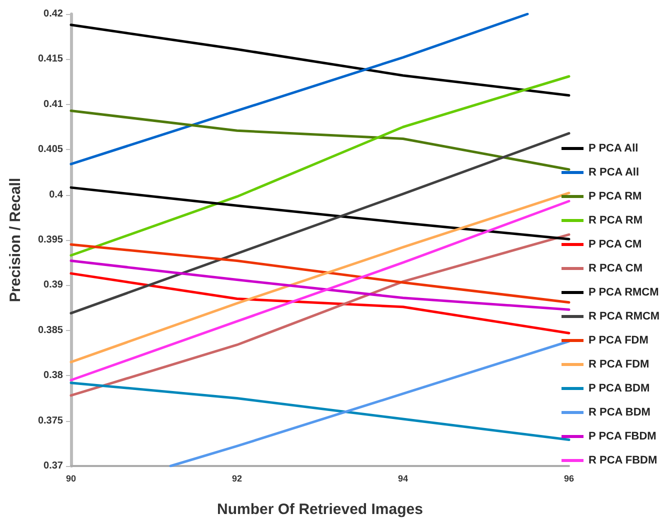 The width and height of the screenshot is (667, 526). I want to click on legend-label: P PCA RM, so click(615, 196).